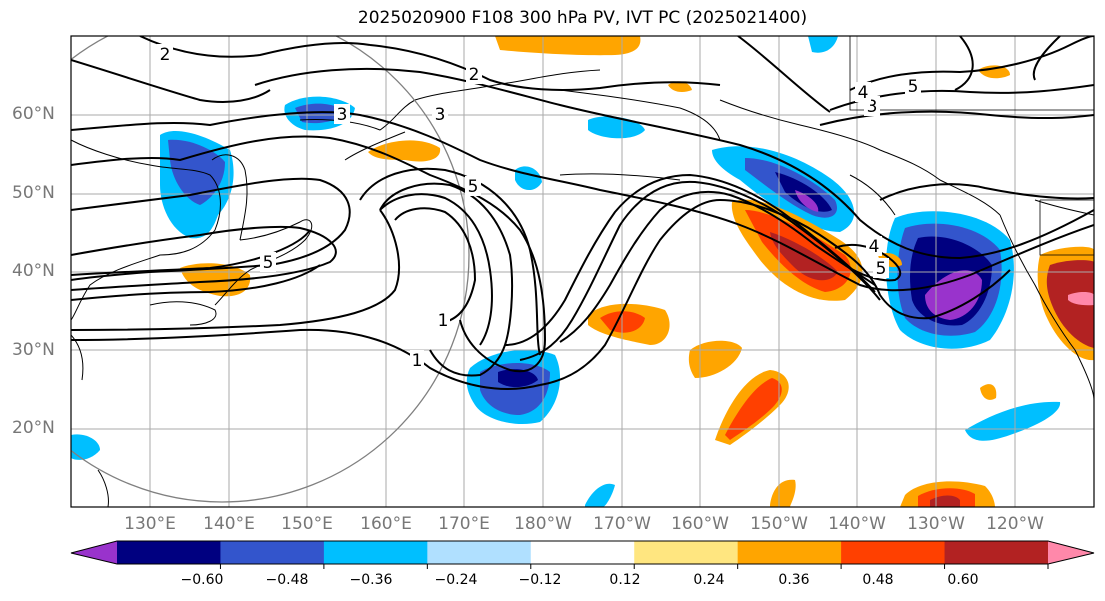 The width and height of the screenshot is (1105, 601). I want to click on lon-label: 150°E, so click(307, 524).